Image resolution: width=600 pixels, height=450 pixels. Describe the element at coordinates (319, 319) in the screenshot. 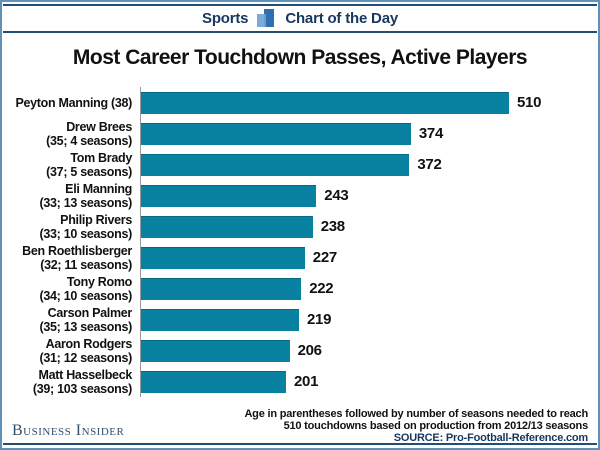

I see `value-label: 219` at that location.